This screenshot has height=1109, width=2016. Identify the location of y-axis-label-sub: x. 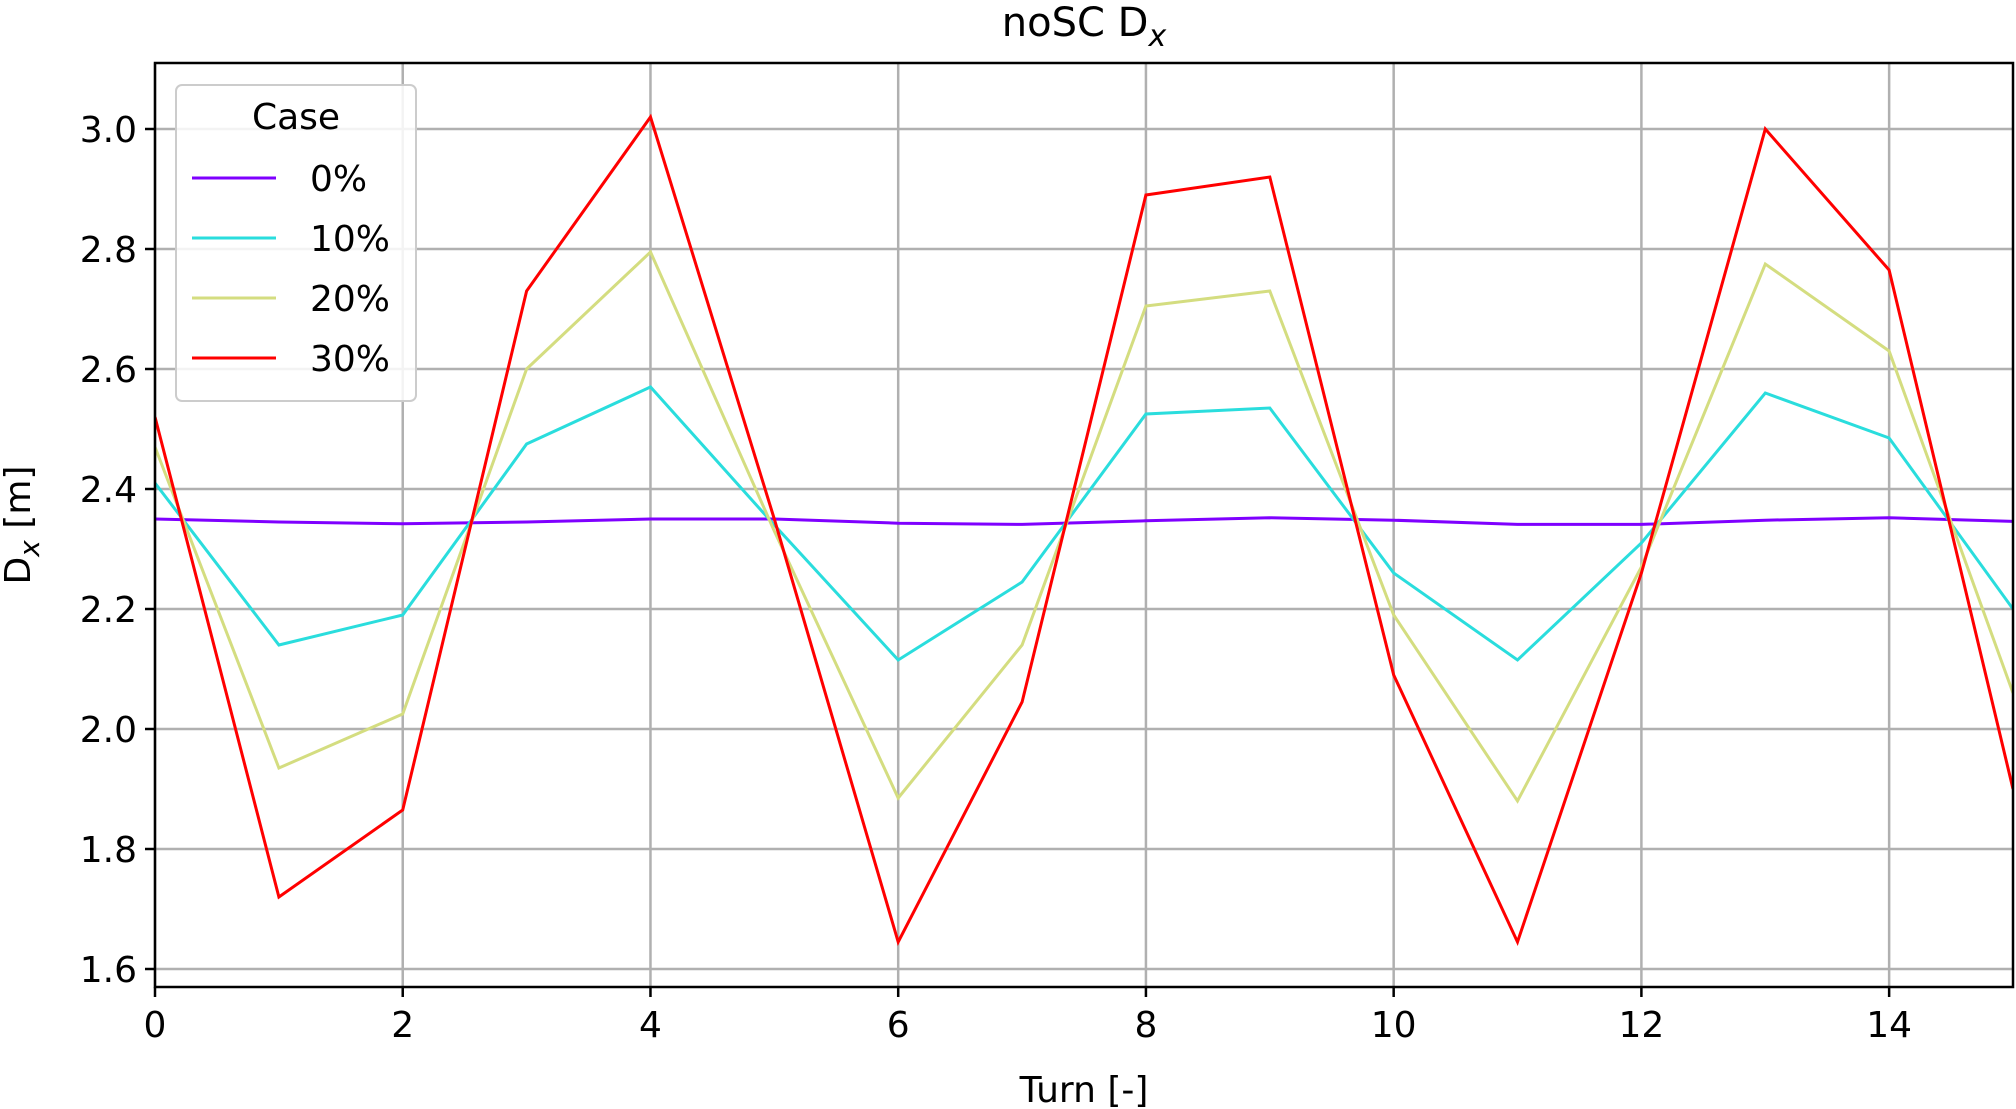
(29, 549).